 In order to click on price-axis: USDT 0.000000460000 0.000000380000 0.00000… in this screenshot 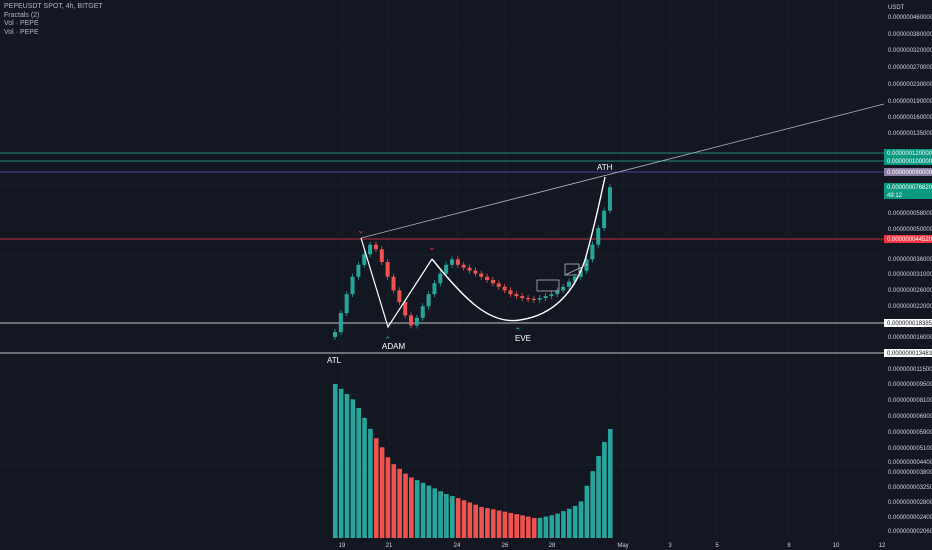, I will do `click(908, 270)`.